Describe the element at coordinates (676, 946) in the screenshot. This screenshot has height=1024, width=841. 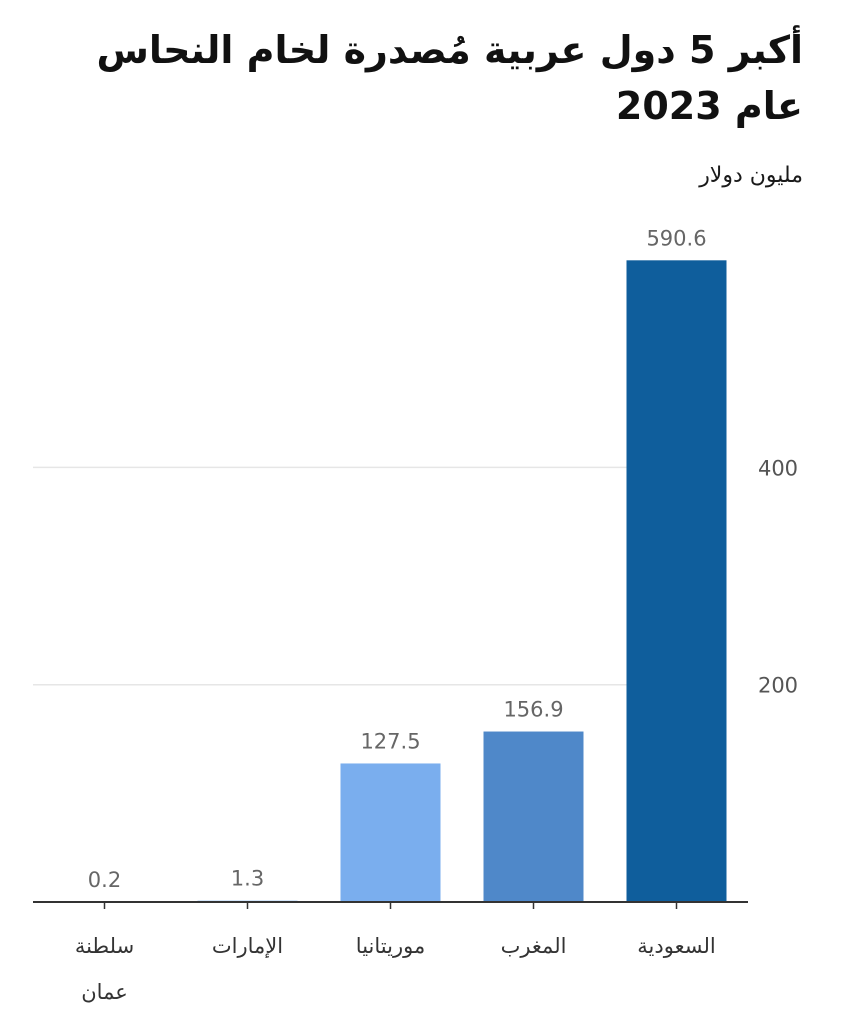
I see `category-label-0-0: السعودية` at that location.